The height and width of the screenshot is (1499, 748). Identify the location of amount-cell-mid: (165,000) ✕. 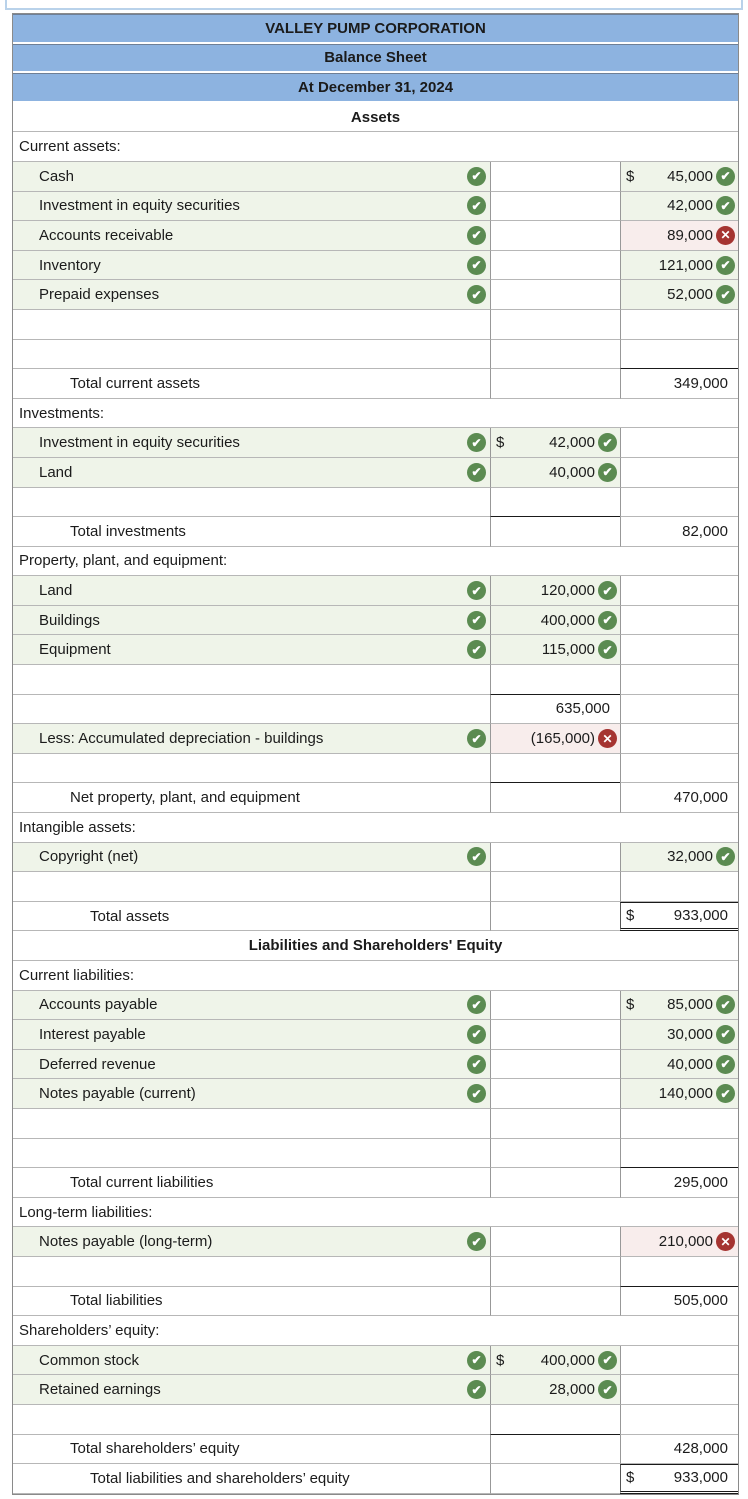
(555, 739).